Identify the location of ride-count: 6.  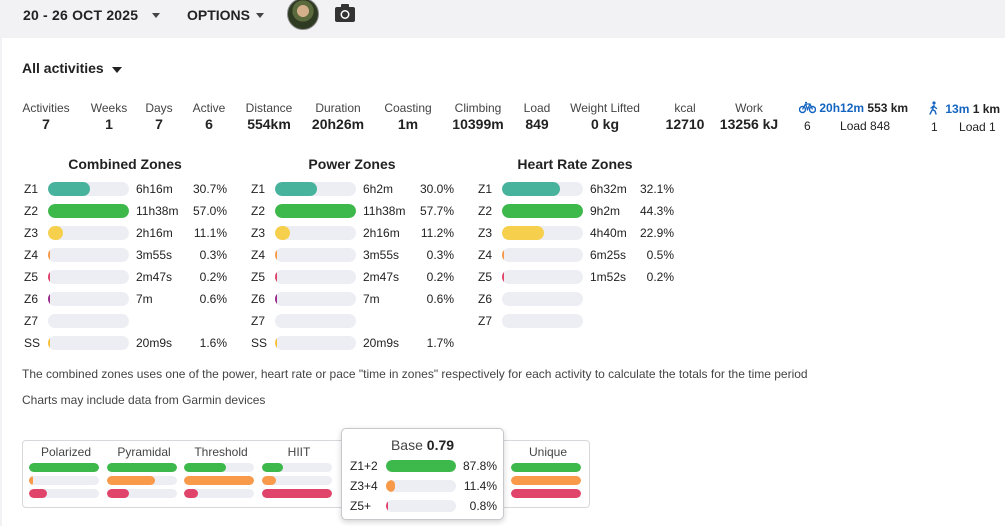
(807, 126).